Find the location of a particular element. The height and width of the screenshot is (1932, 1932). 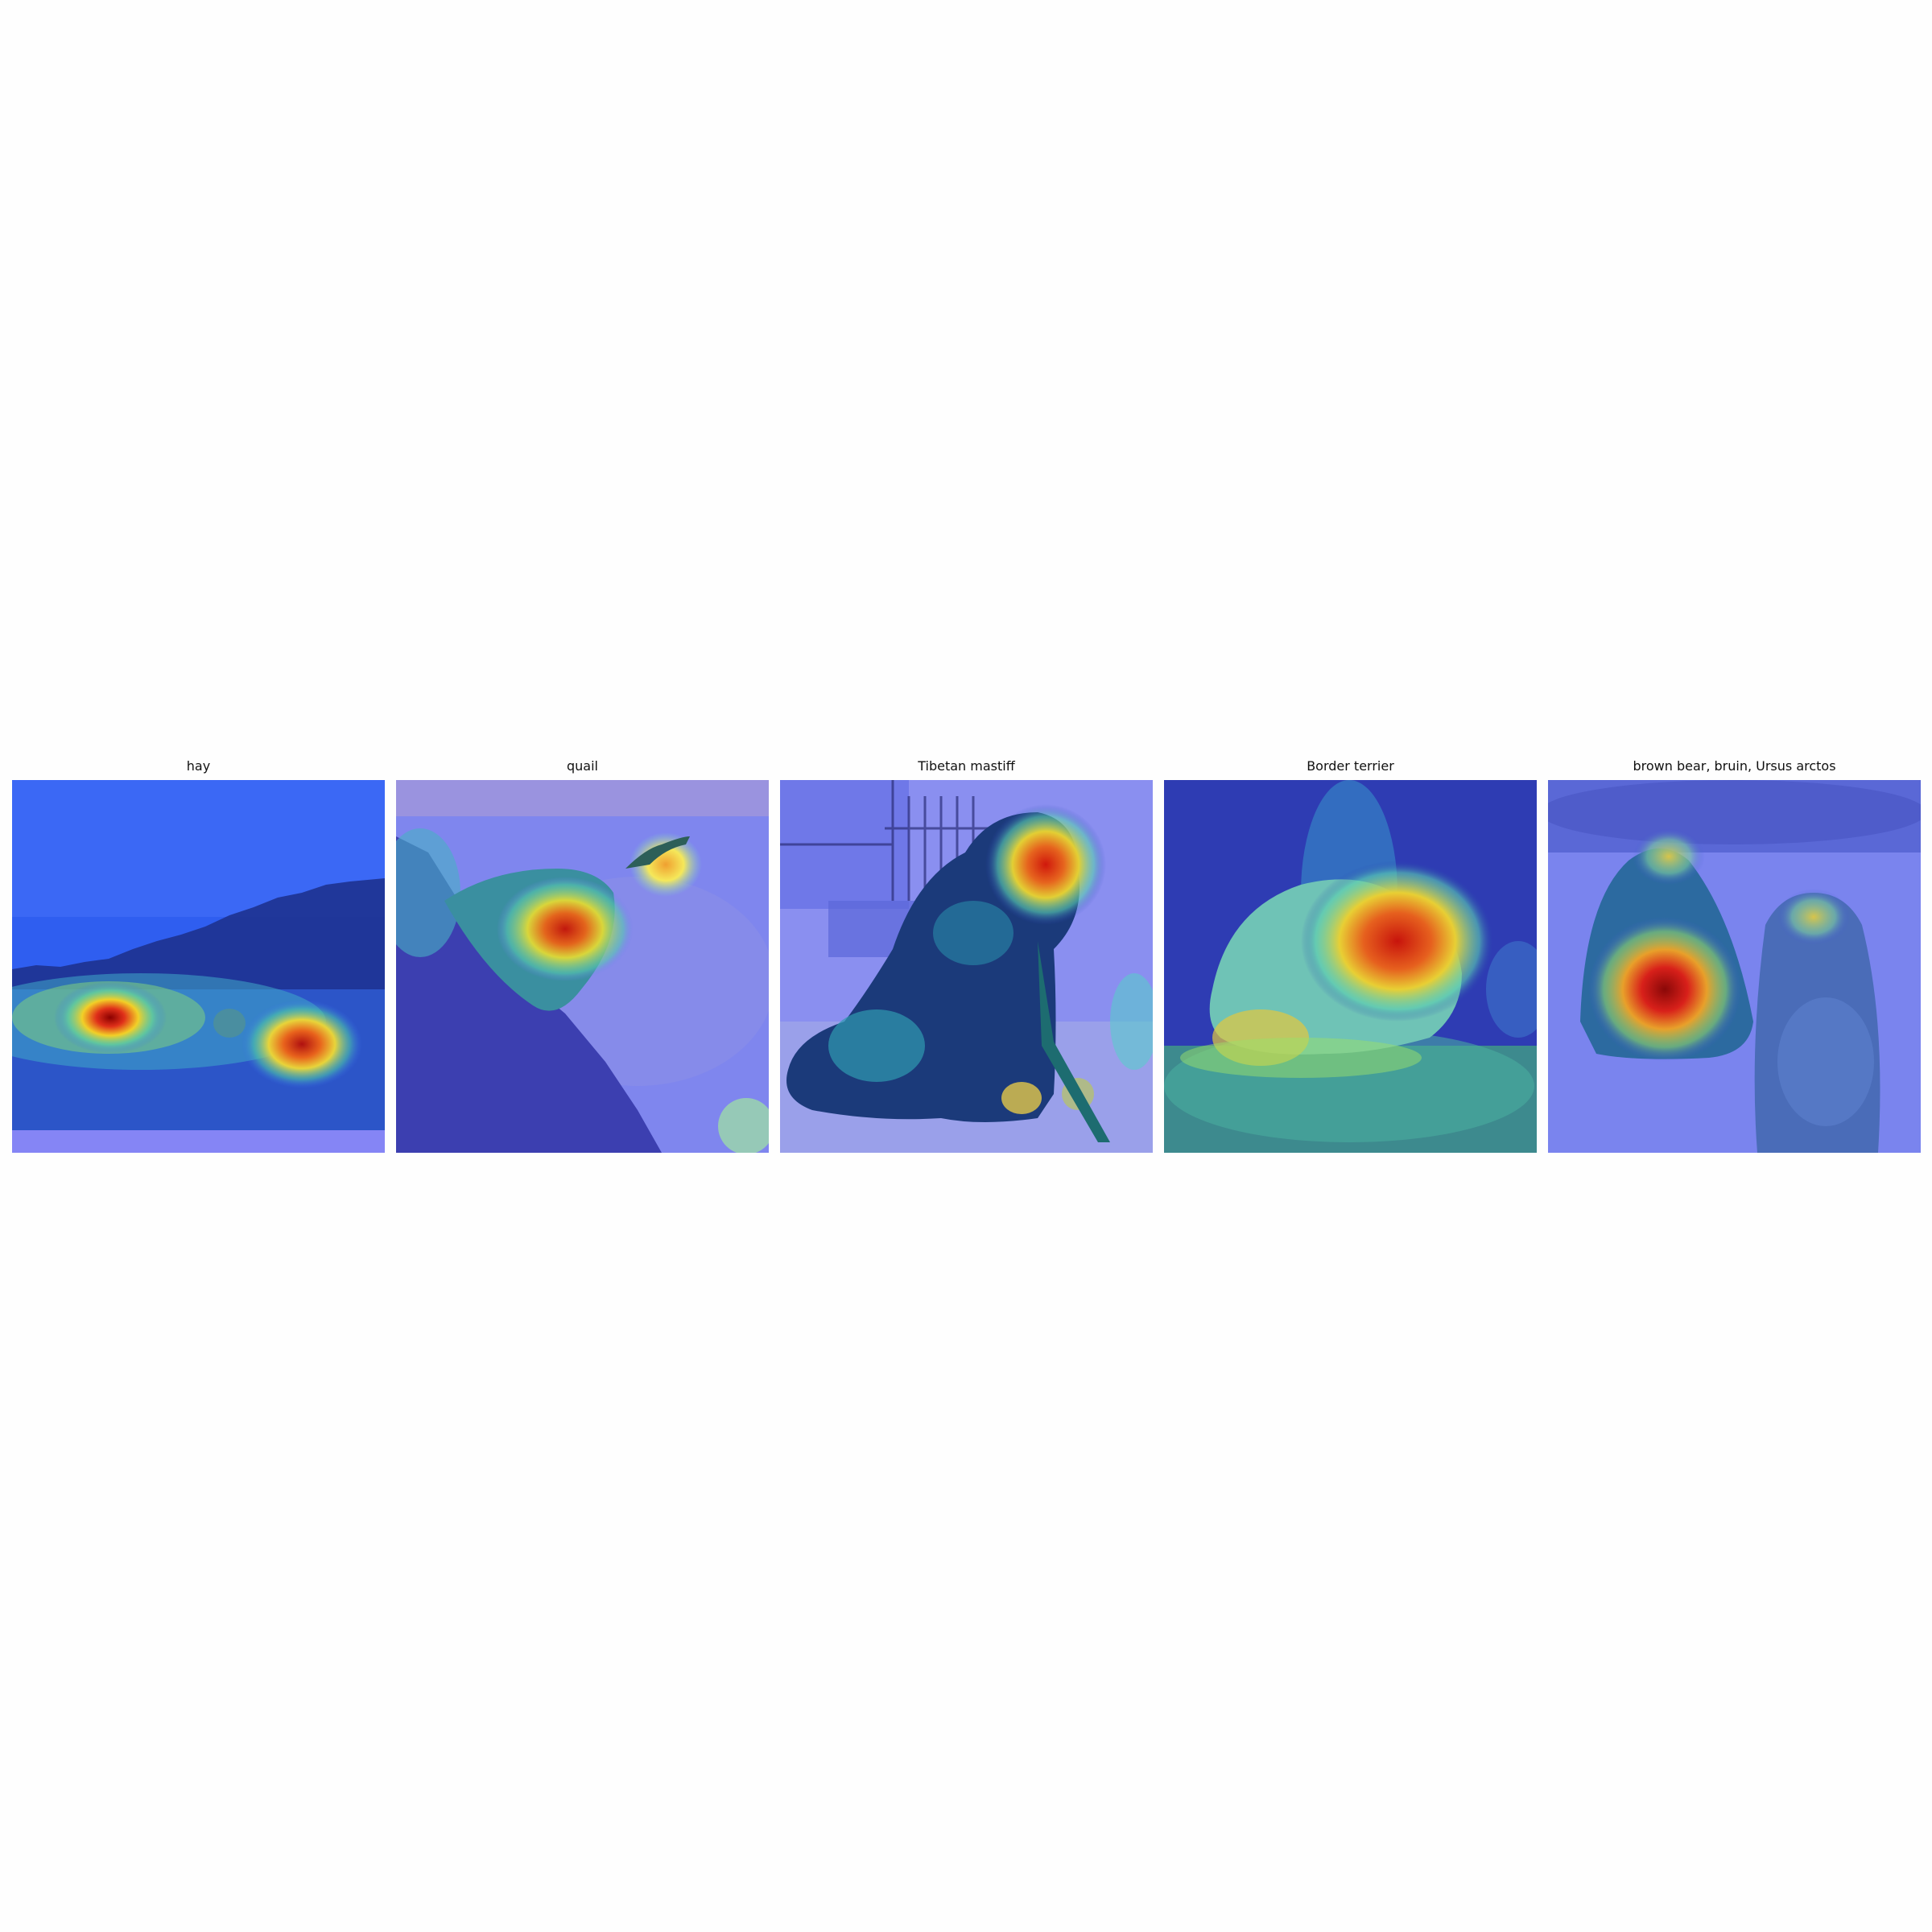

panel-title: Tibetan mastiff is located at coordinates (966, 766).